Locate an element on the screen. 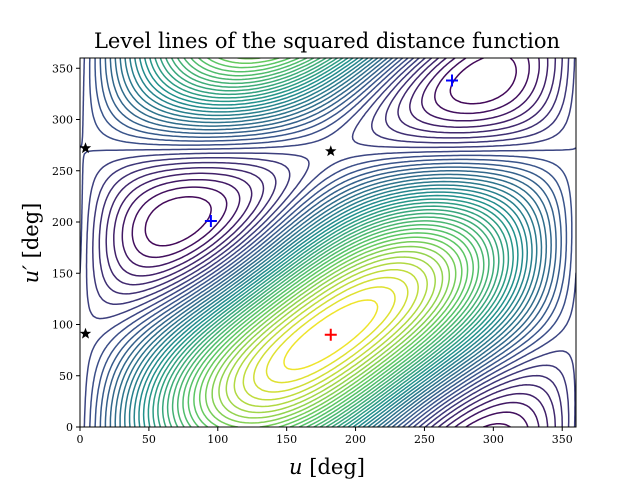  y-axis-ticks: 0 50 100 150 200 250 300 350 is located at coordinates (66, 248).